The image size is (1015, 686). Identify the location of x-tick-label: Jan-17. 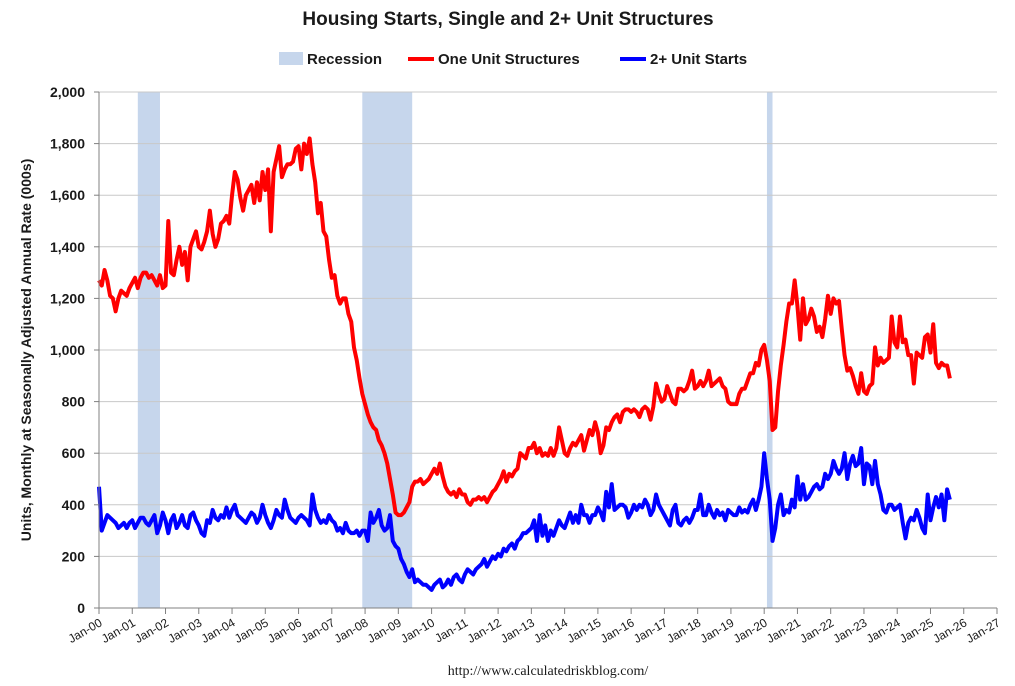
(650, 630).